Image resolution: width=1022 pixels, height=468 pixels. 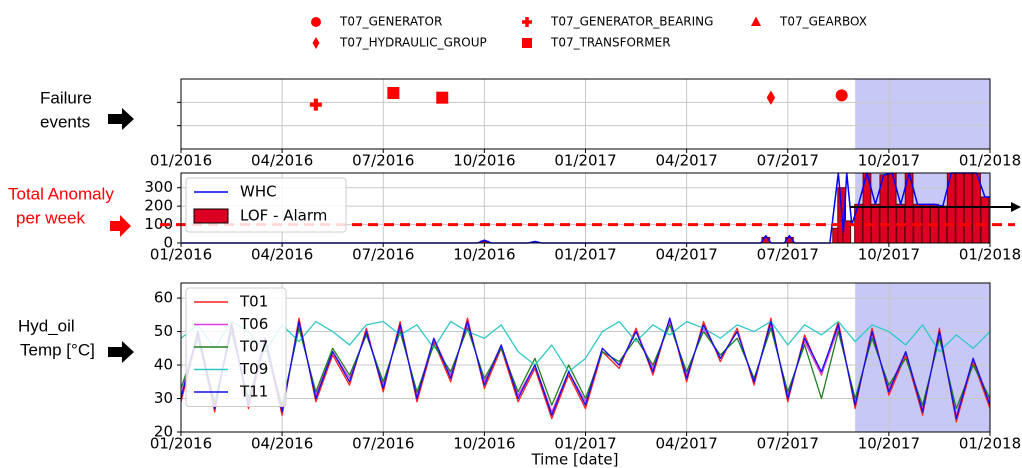 What do you see at coordinates (211, 216) in the screenshot?
I see `legend-swatch` at bounding box center [211, 216].